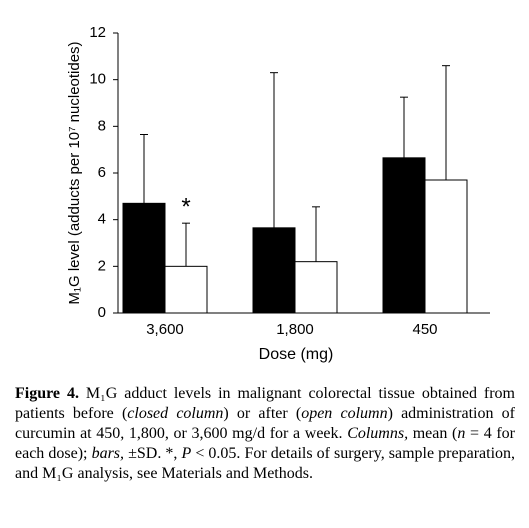  What do you see at coordinates (108, 453) in the screenshot?
I see `caption-text: bars,` at bounding box center [108, 453].